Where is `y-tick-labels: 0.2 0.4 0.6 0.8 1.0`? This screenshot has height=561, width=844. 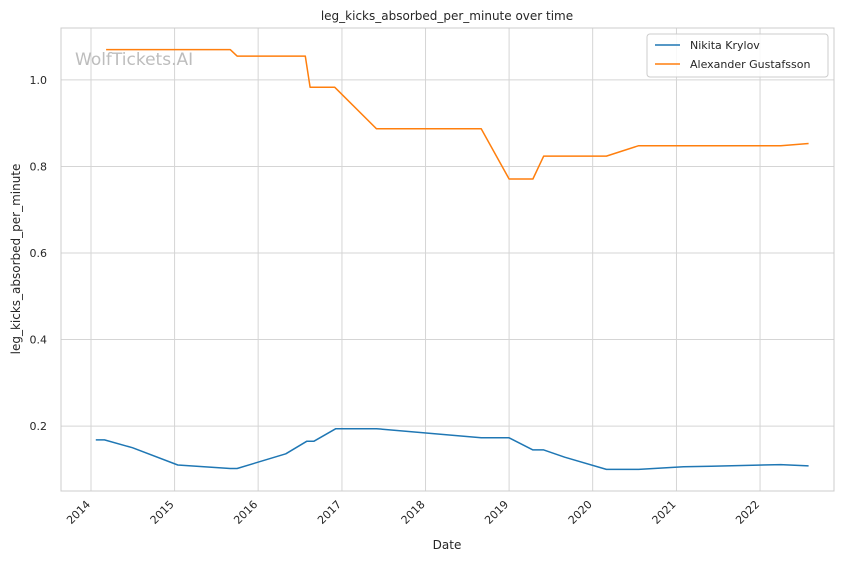
y-tick-labels: 0.2 0.4 0.6 0.8 1.0 is located at coordinates (39, 253).